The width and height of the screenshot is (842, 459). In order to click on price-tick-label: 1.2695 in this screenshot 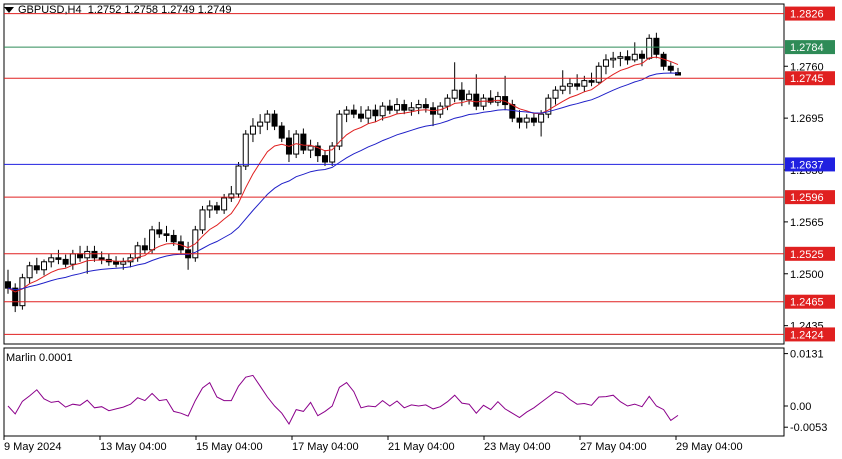, I will do `click(807, 119)`.